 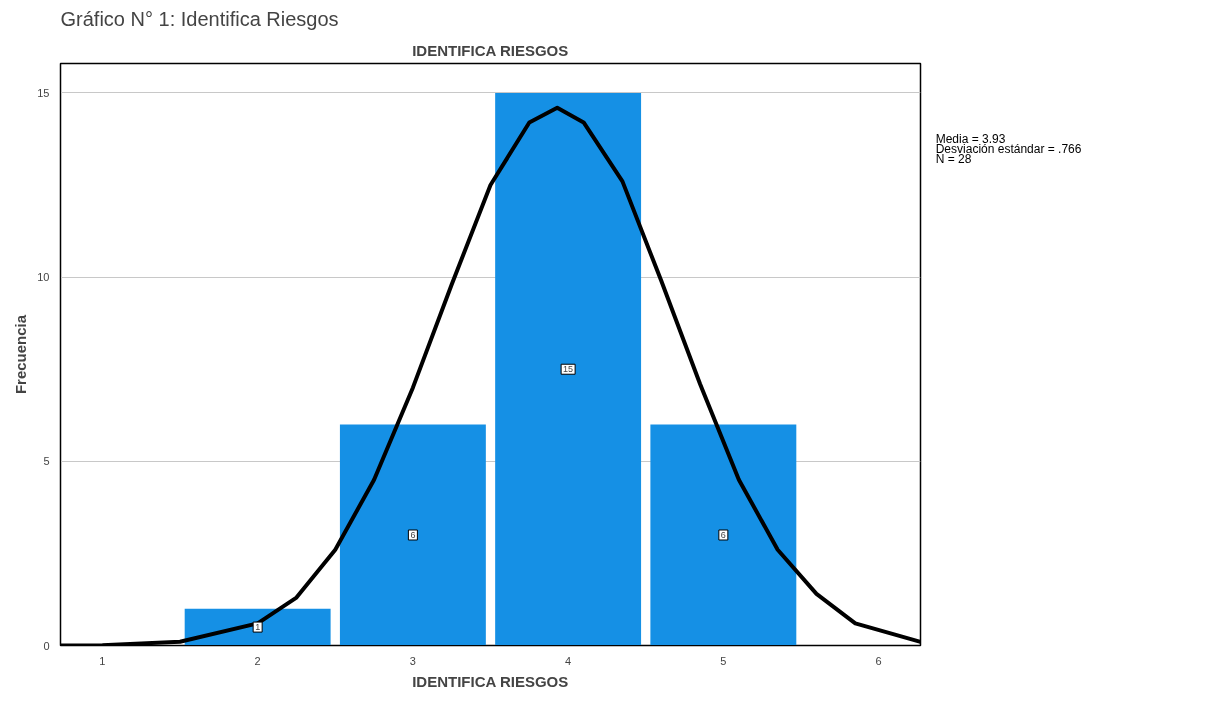 What do you see at coordinates (102, 660) in the screenshot?
I see `x-tick-label: 1` at bounding box center [102, 660].